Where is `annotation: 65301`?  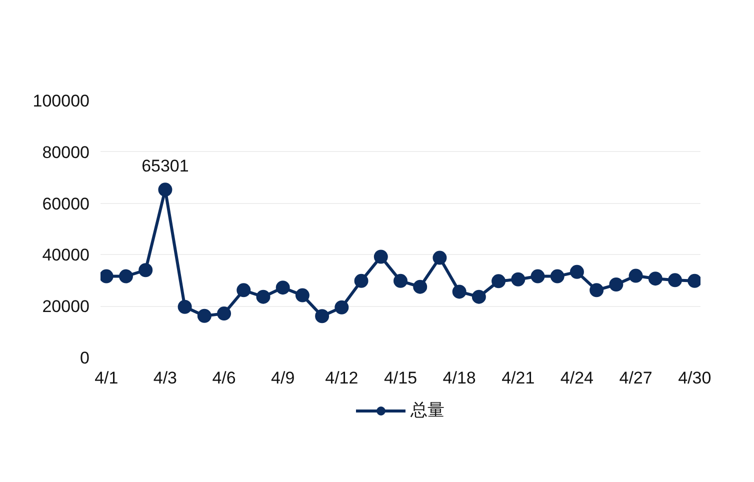
annotation: 65301 is located at coordinates (165, 166).